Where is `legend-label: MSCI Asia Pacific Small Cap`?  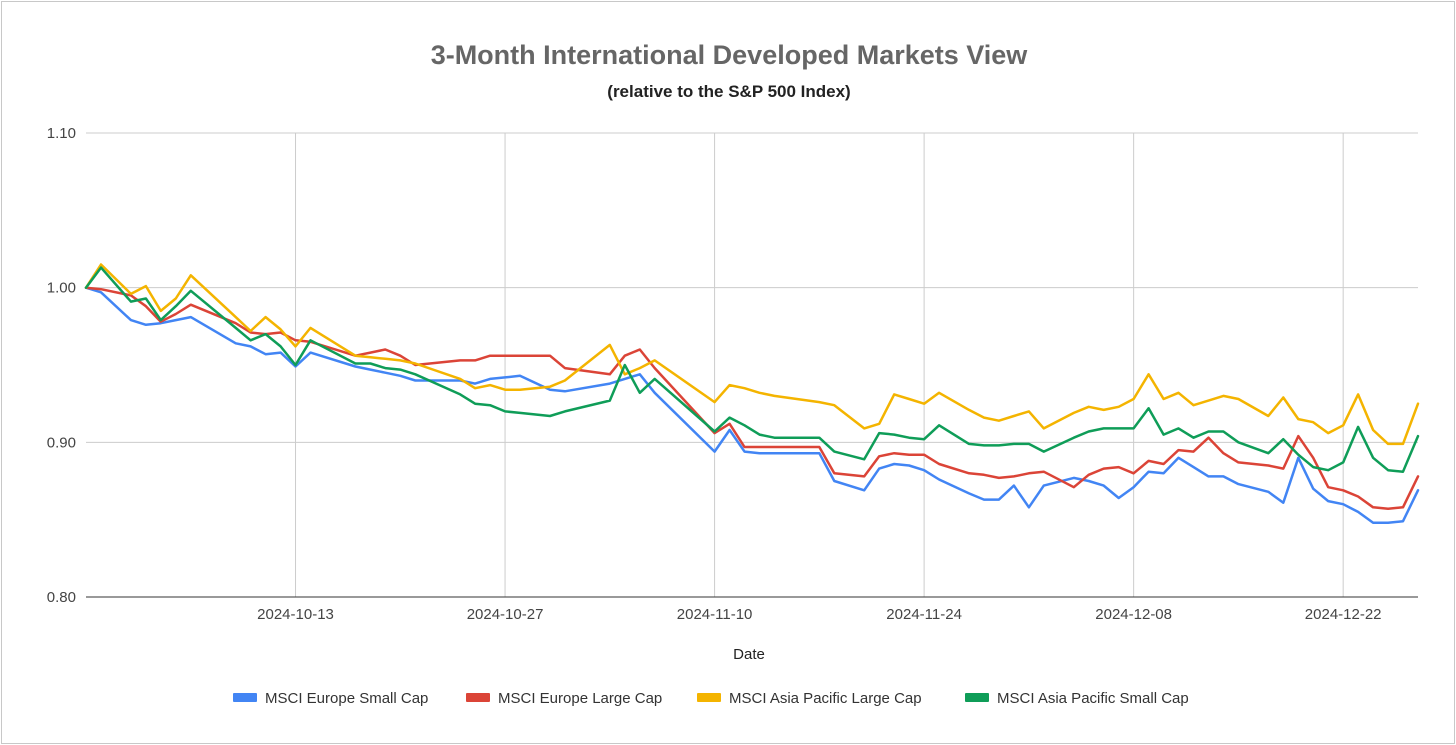 legend-label: MSCI Asia Pacific Small Cap is located at coordinates (1093, 698).